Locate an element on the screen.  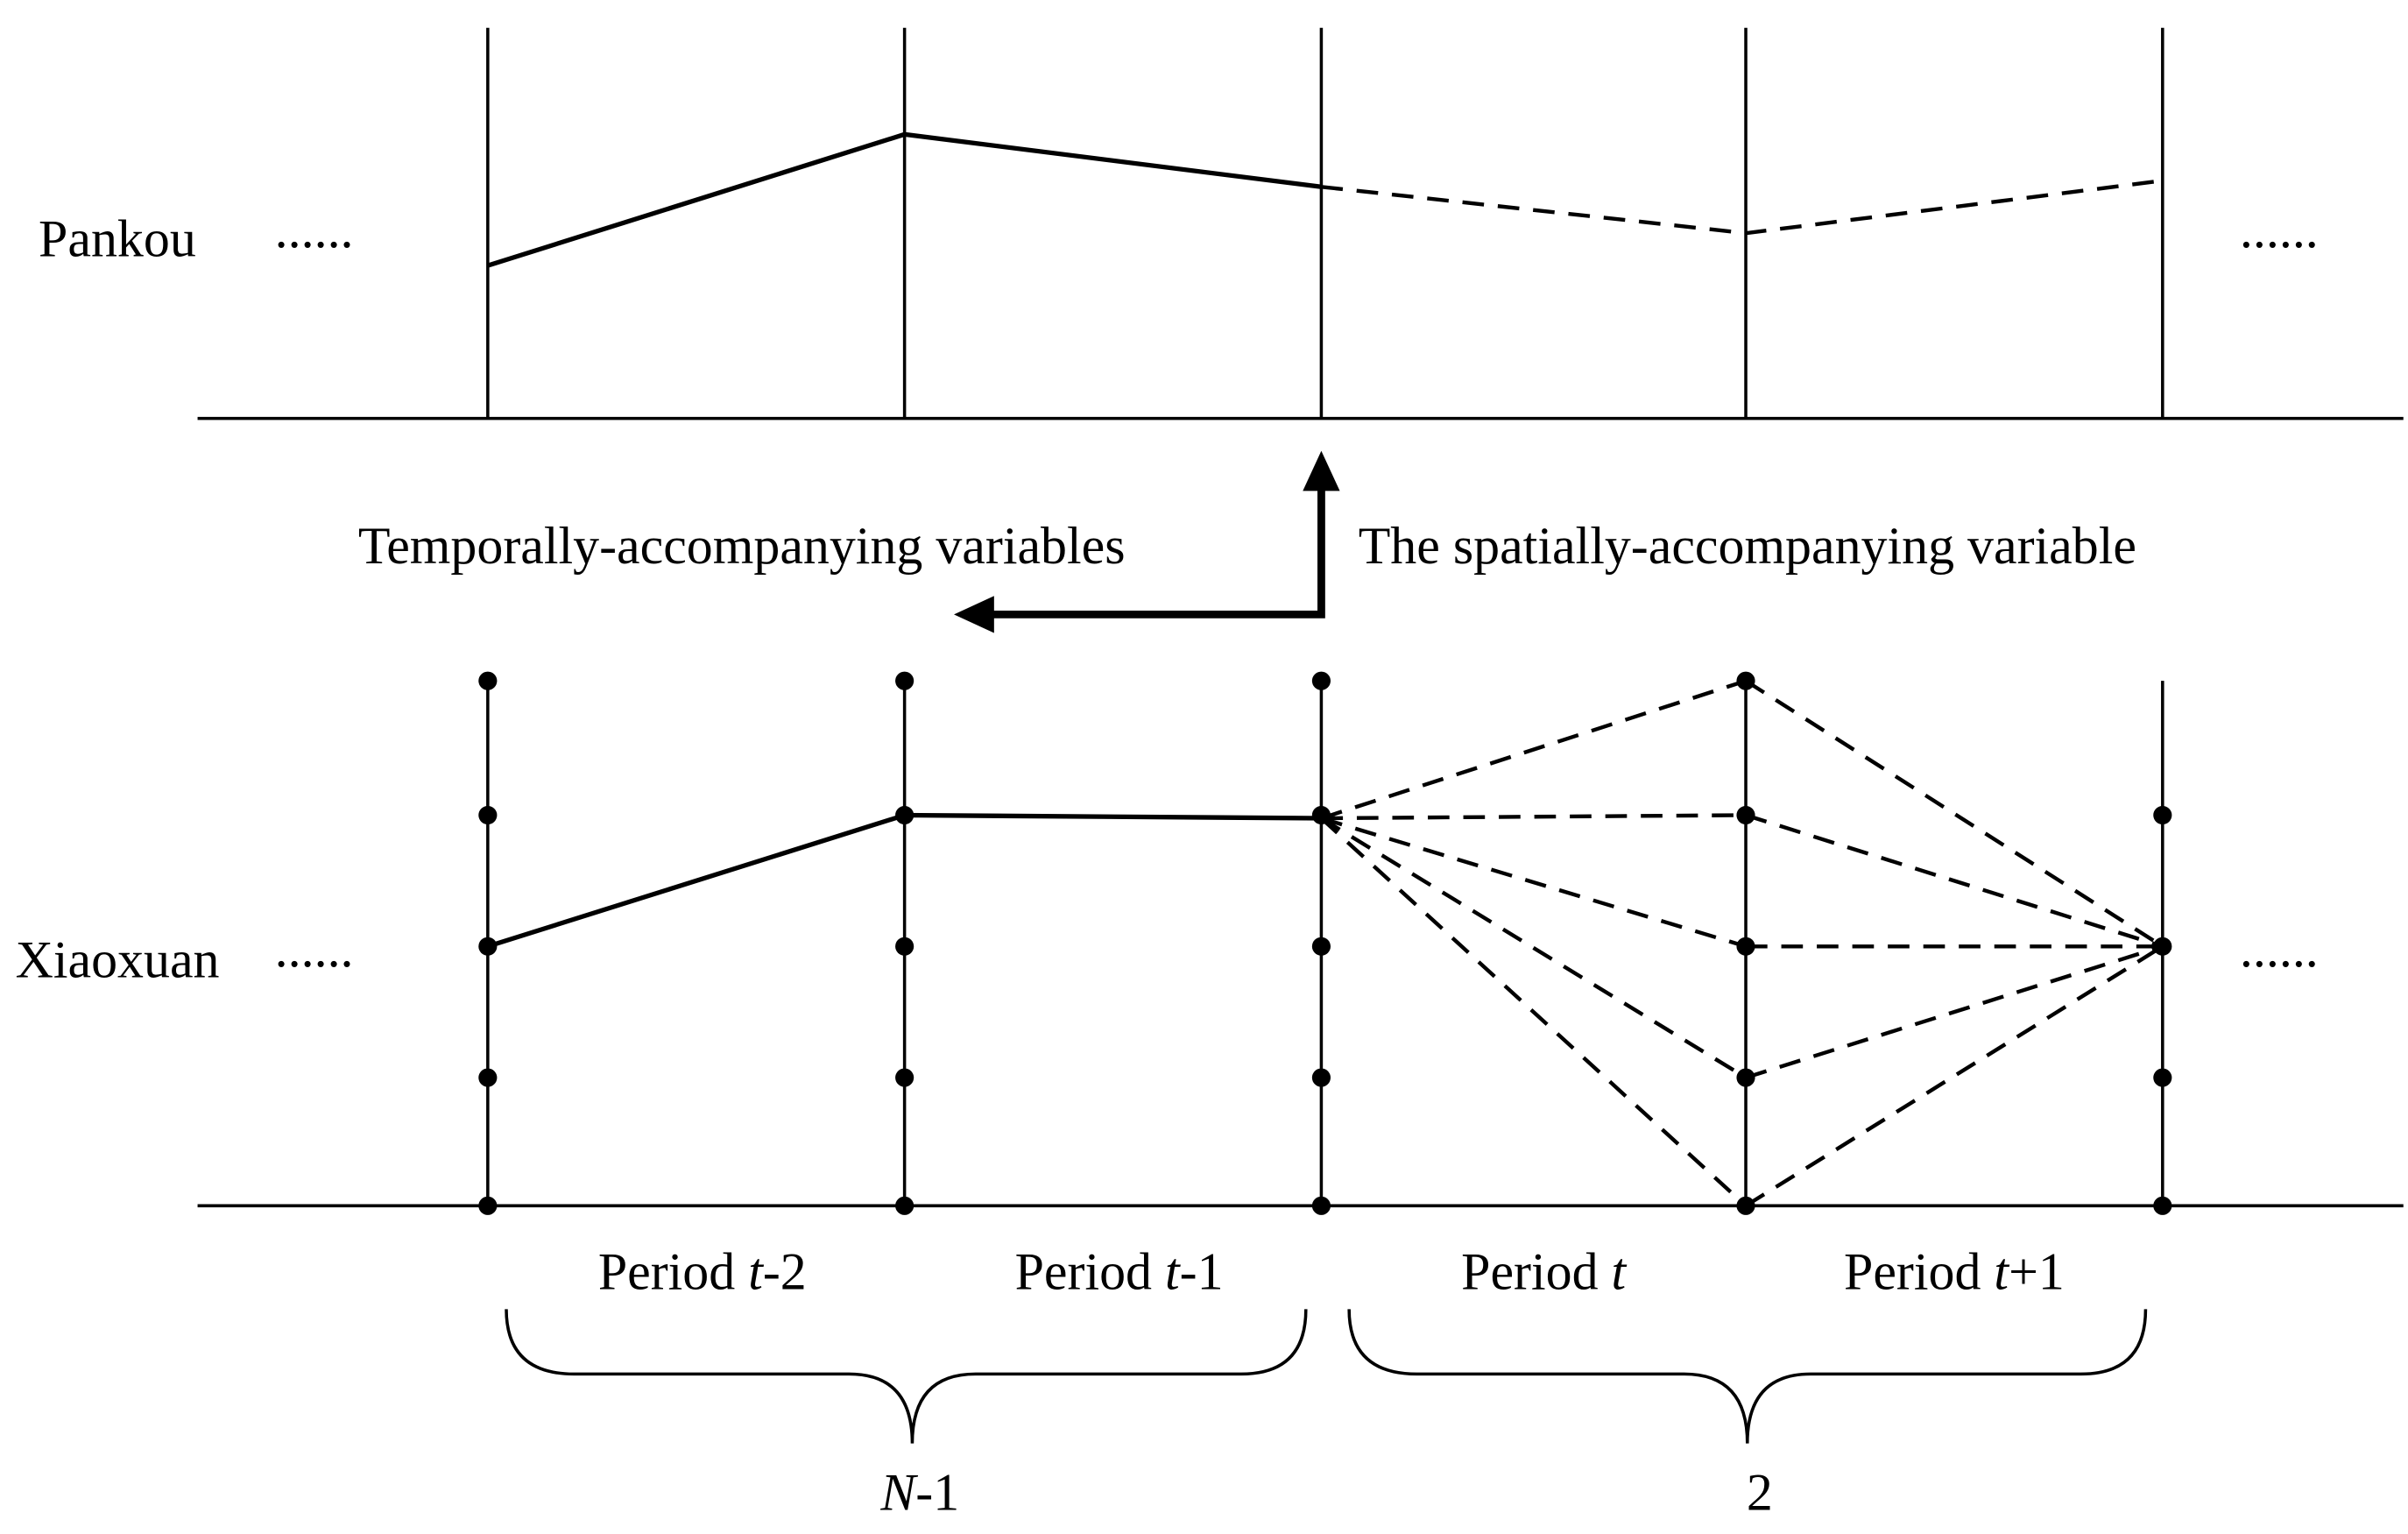
period-label: Period t+1 is located at coordinates (1954, 1271).